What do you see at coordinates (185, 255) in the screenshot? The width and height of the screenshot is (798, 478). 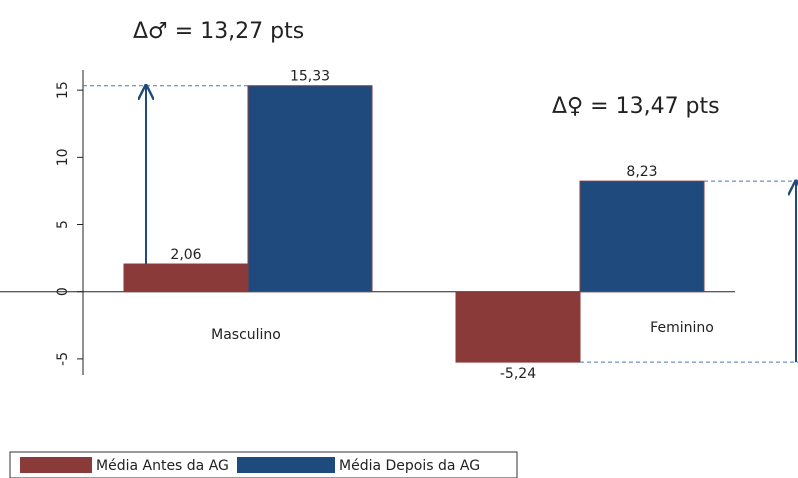 I see `value-label: 2,06` at bounding box center [185, 255].